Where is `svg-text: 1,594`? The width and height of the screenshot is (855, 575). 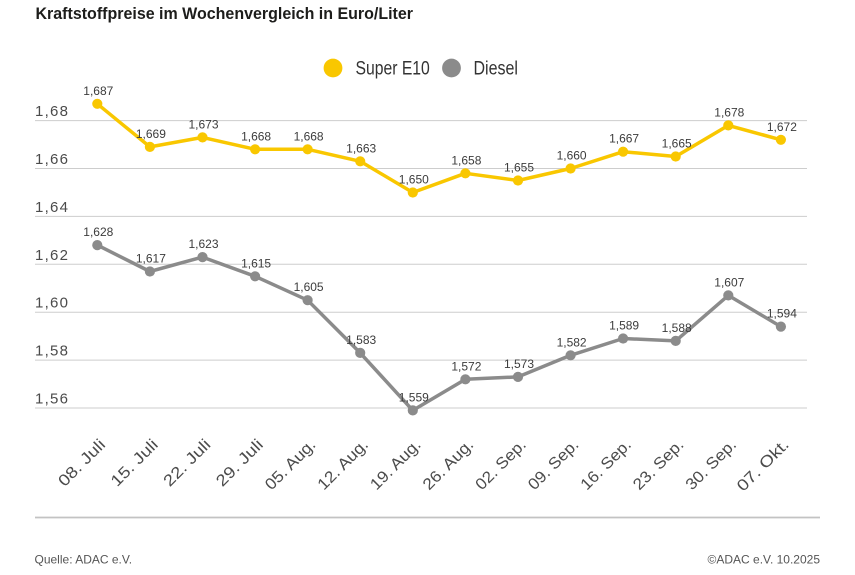
svg-text: 1,594 is located at coordinates (782, 314).